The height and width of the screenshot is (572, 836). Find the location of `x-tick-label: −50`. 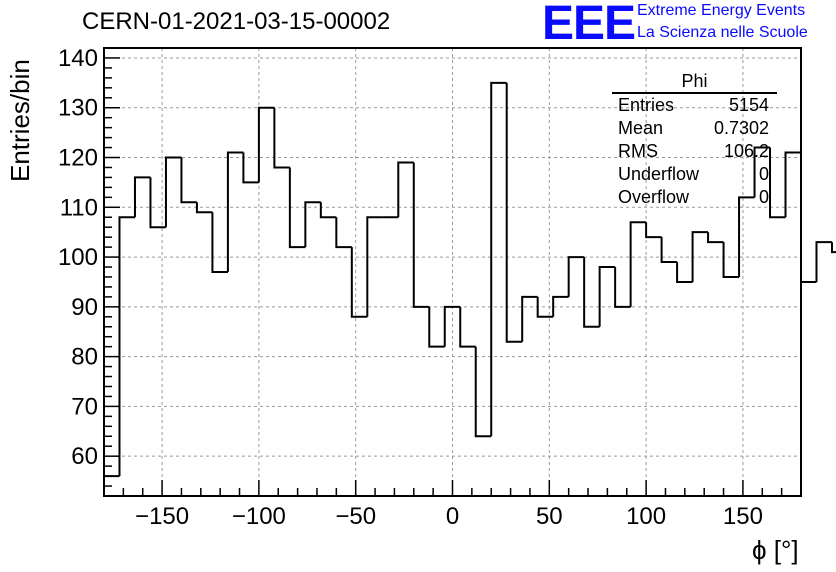

x-tick-label: −50 is located at coordinates (355, 516).